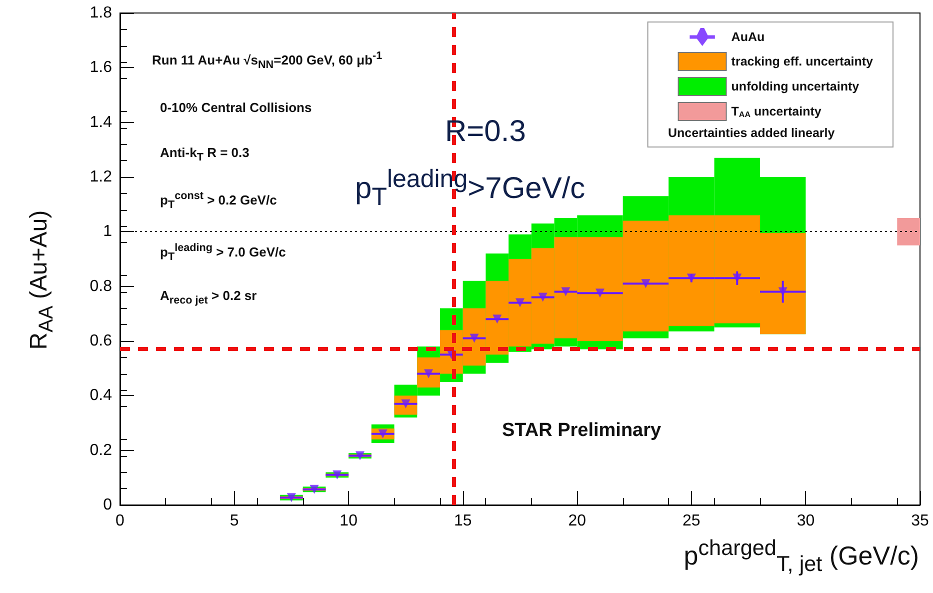  I want to click on y-tick-label: 1.8, so click(101, 13).